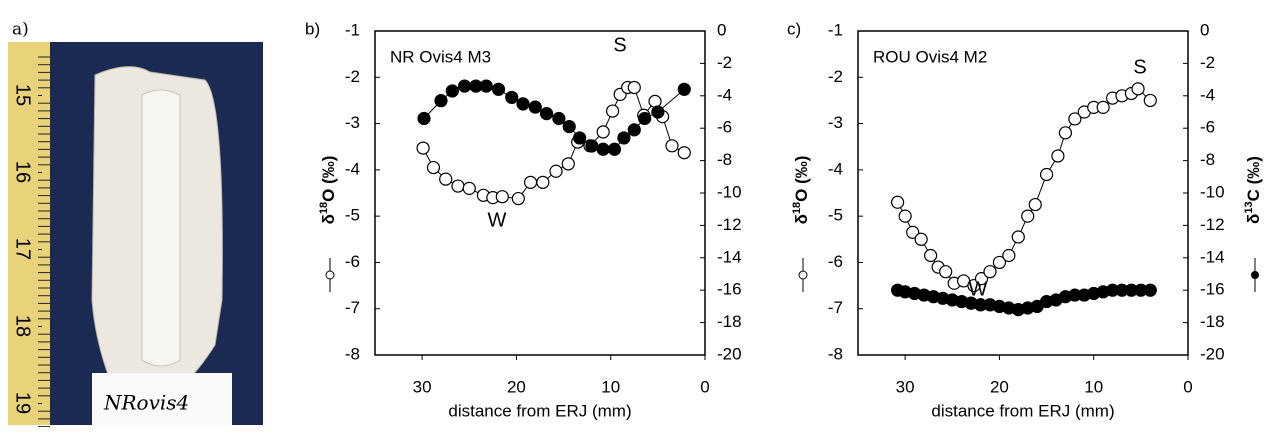 The image size is (1279, 432). What do you see at coordinates (29, 233) in the screenshot?
I see `ruler` at bounding box center [29, 233].